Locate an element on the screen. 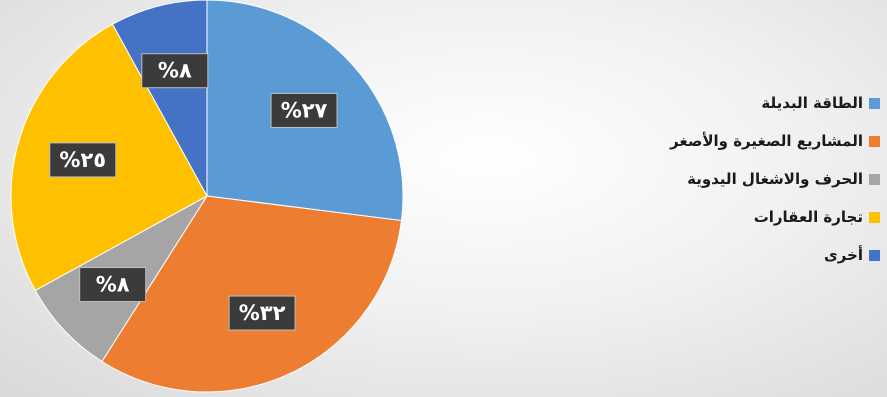  data-label-crafts: %٨ is located at coordinates (113, 285).